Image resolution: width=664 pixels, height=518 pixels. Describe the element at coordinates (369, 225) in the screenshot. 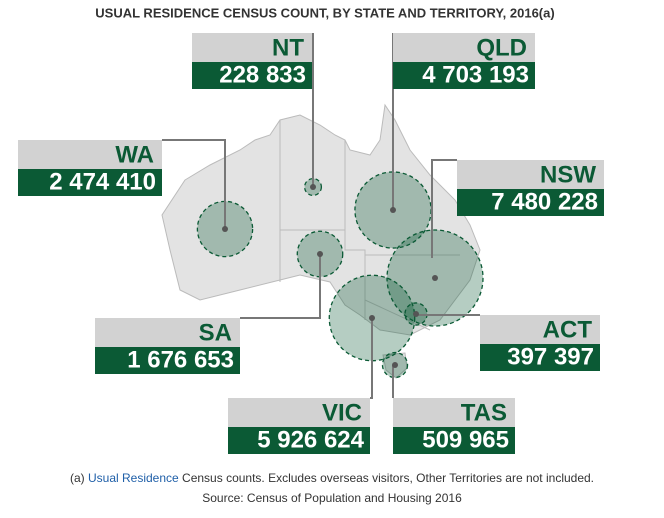

I see `borders` at that location.